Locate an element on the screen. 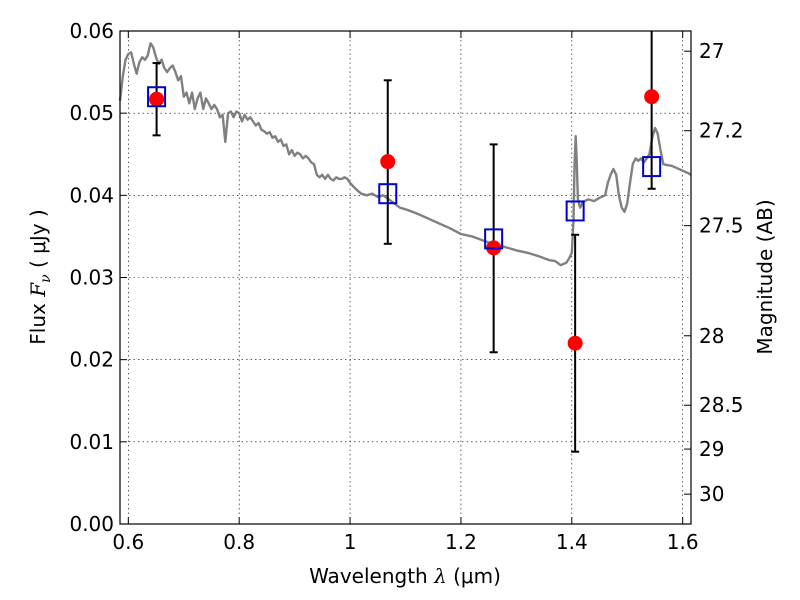  x-tick-labels: 0.6 0.8 1 1.2 1.4 1.6 is located at coordinates (405, 542).